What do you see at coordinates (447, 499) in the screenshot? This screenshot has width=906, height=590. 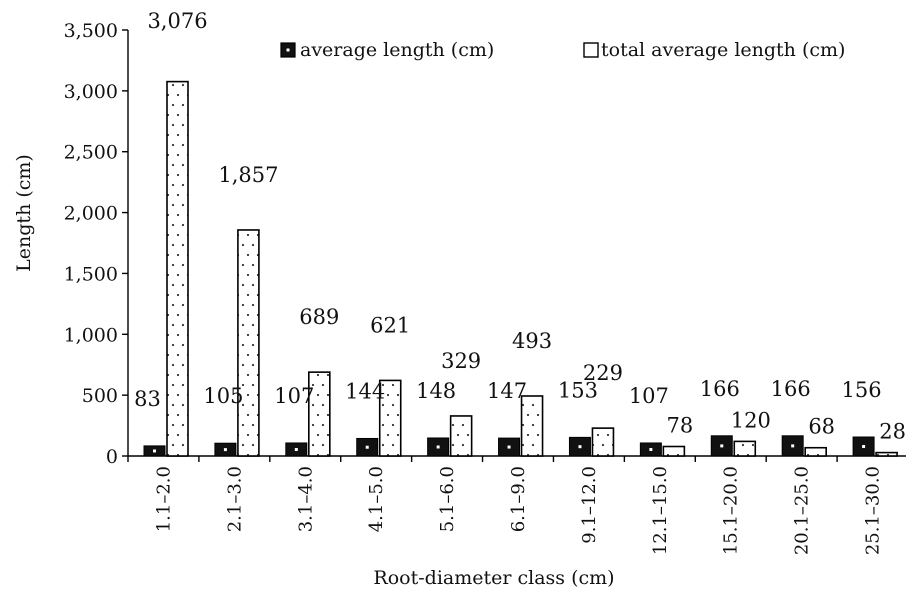 I see `x-tick-label: 5.1–6.0` at bounding box center [447, 499].